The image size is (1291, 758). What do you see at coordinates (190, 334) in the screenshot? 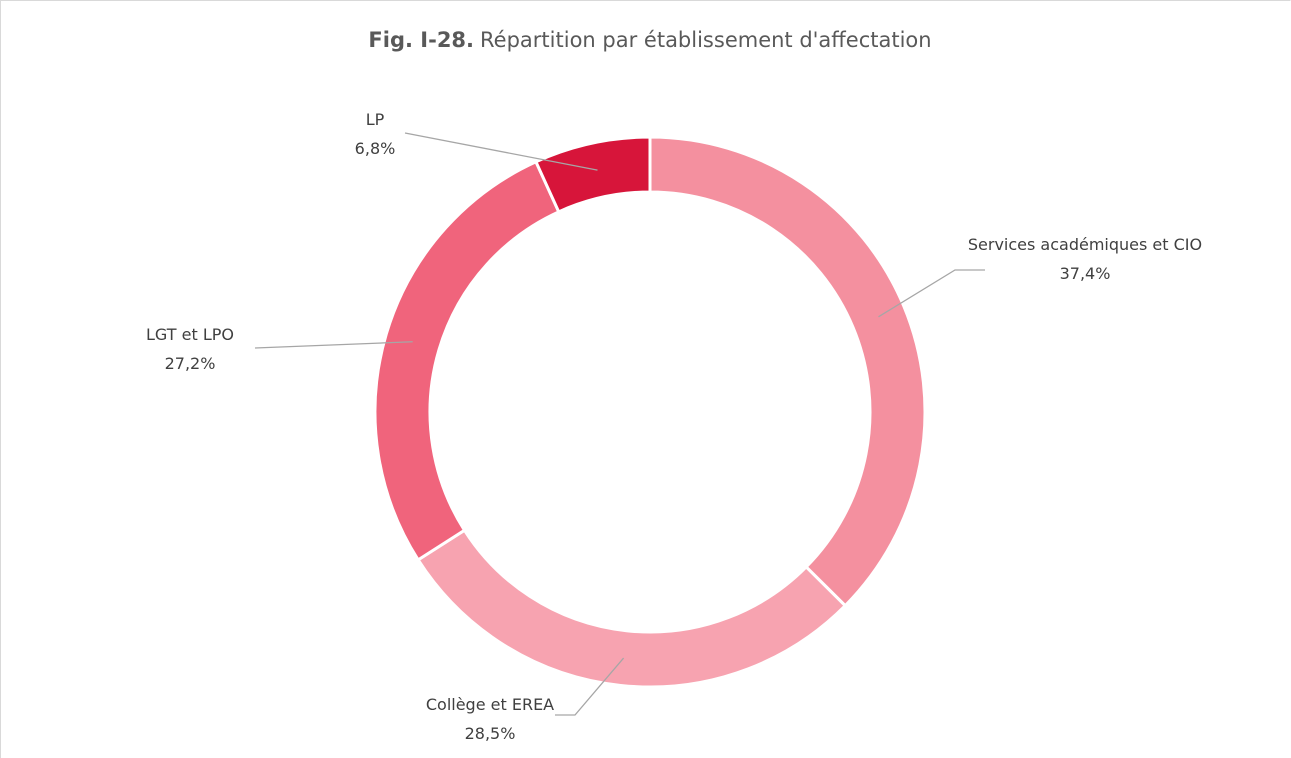
I see `category-label: LGT et LPO` at bounding box center [190, 334].